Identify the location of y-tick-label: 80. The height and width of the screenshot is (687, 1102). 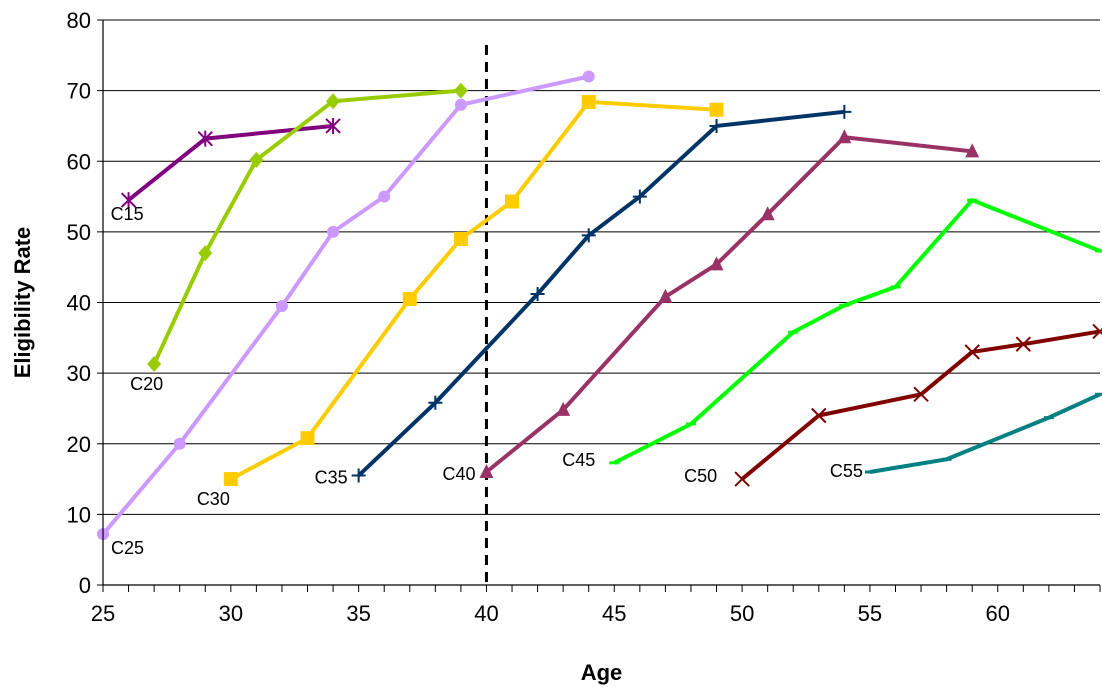
(79, 20).